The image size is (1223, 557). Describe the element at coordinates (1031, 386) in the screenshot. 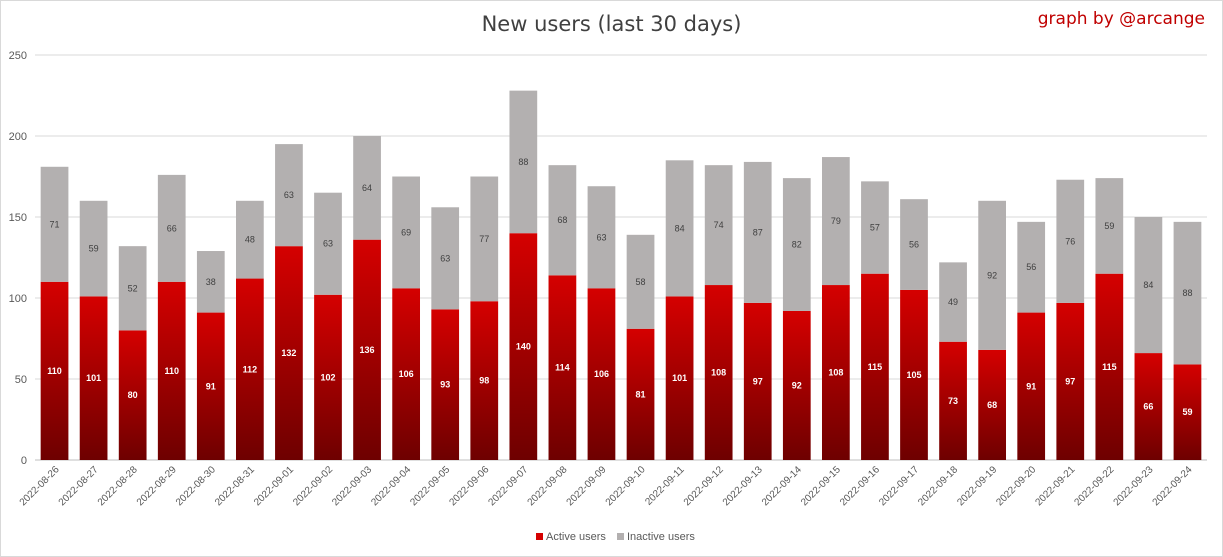

I see `data-label-active: 91` at that location.